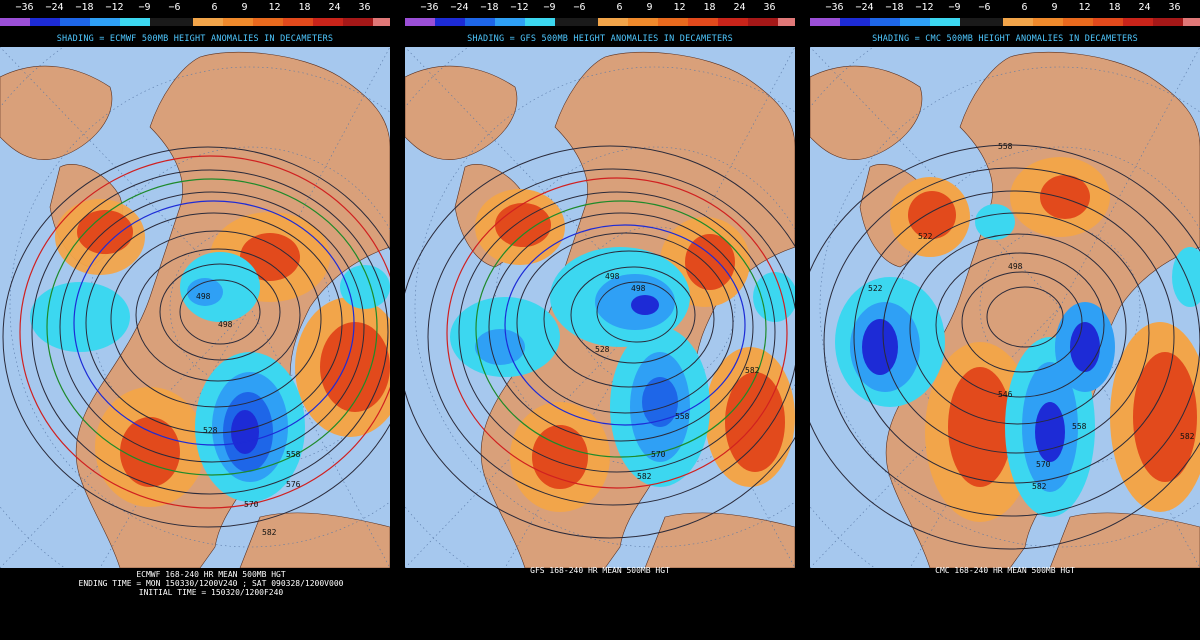  Describe the element at coordinates (1005, 570) in the screenshot. I see `footer-line: CMC 168-240 HR MEAN 500MB HGT` at that location.